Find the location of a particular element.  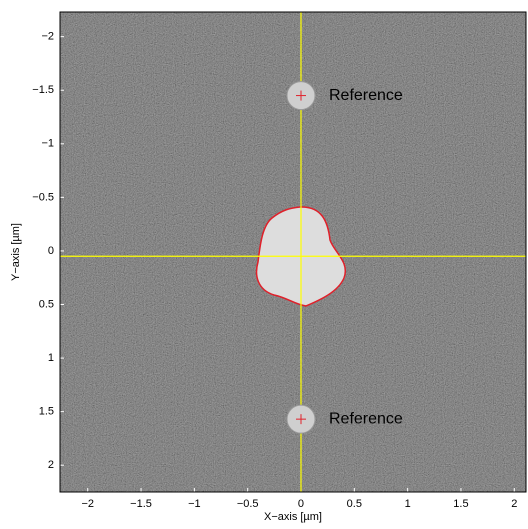

x-tick-label: 1 is located at coordinates (408, 504).